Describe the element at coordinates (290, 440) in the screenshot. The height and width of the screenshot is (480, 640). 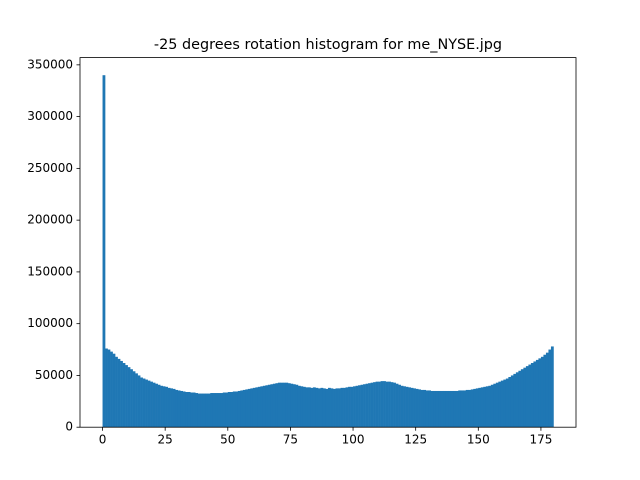
I see `x-tick-label: 75` at that location.